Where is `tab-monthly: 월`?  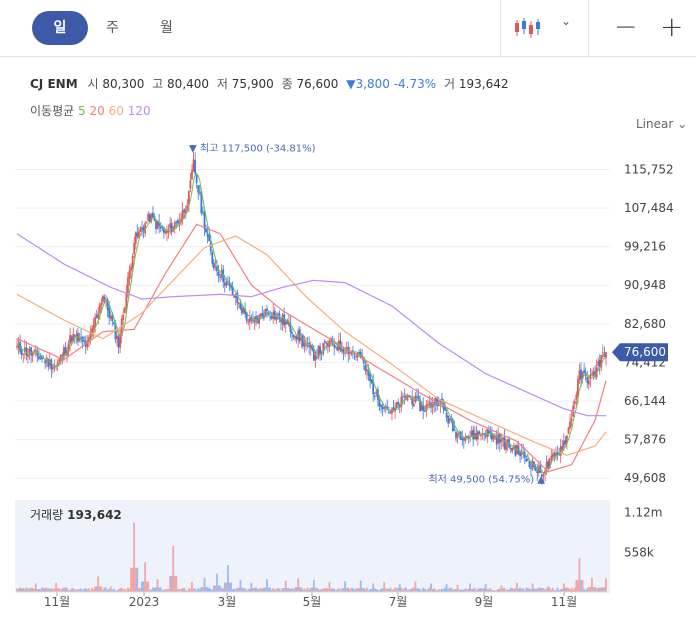 tab-monthly: 월 is located at coordinates (166, 28).